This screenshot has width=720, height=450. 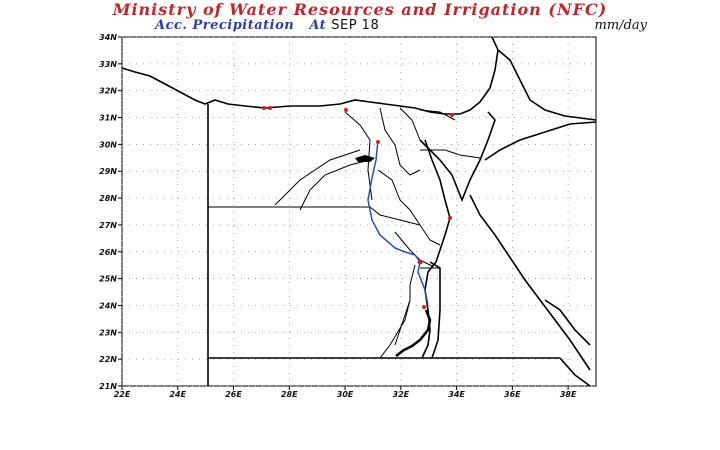 What do you see at coordinates (345, 394) in the screenshot?
I see `lon-tick-label: 30E` at bounding box center [345, 394].